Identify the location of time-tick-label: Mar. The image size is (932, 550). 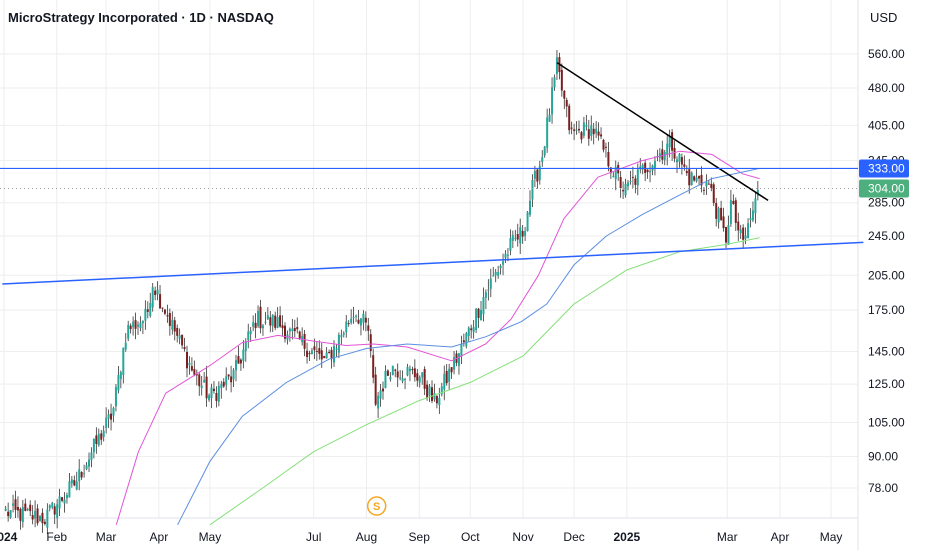
(106, 537).